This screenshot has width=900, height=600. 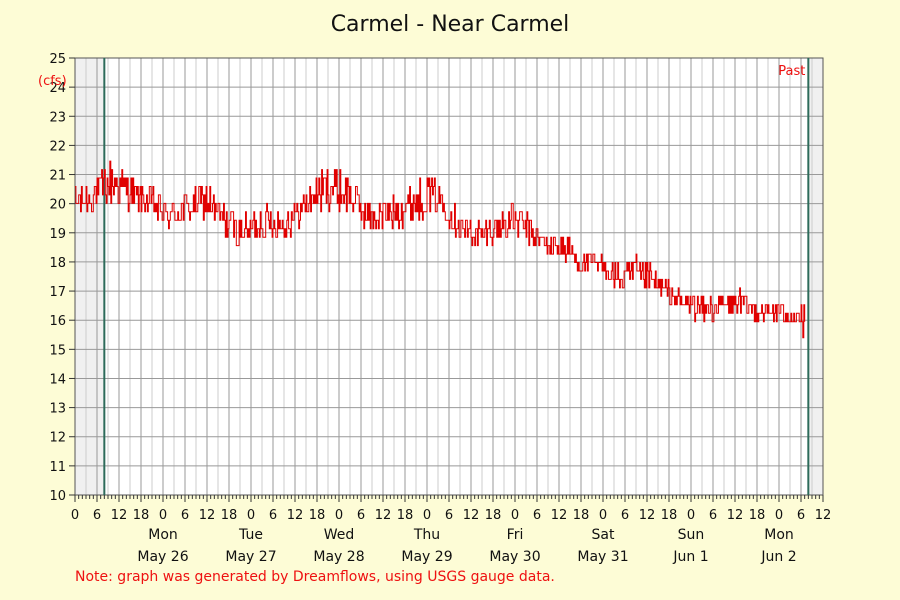 I want to click on y-tick-label: 21, so click(x=57, y=176).